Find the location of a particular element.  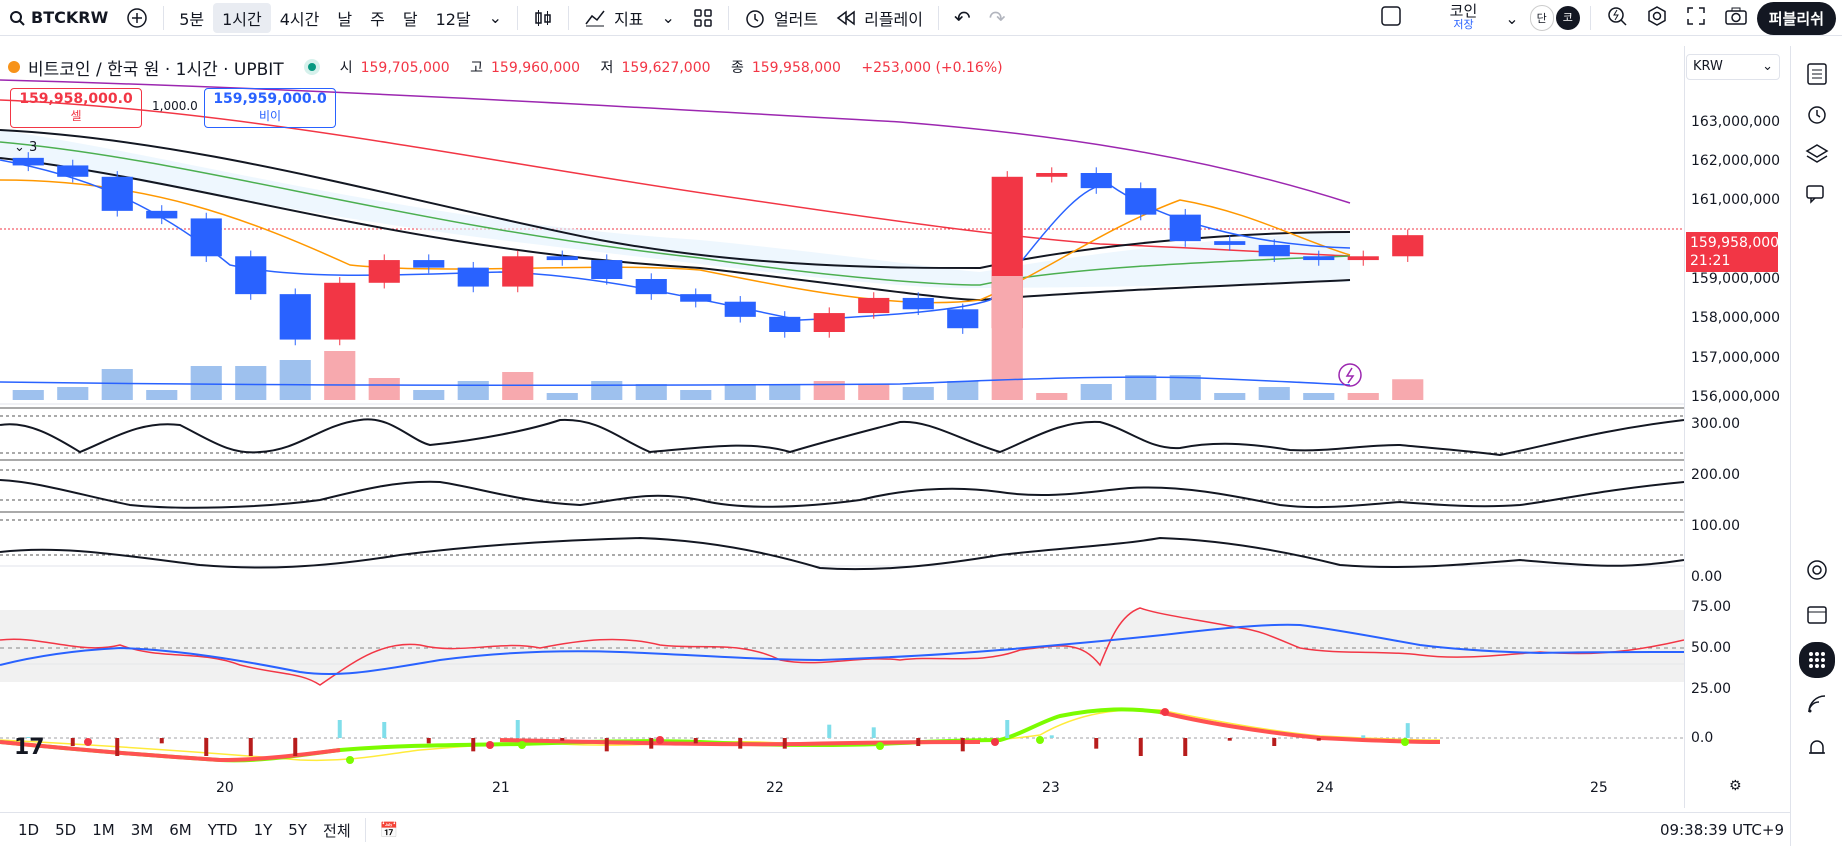

axis-settings-icon: ⚙ is located at coordinates (1735, 786).